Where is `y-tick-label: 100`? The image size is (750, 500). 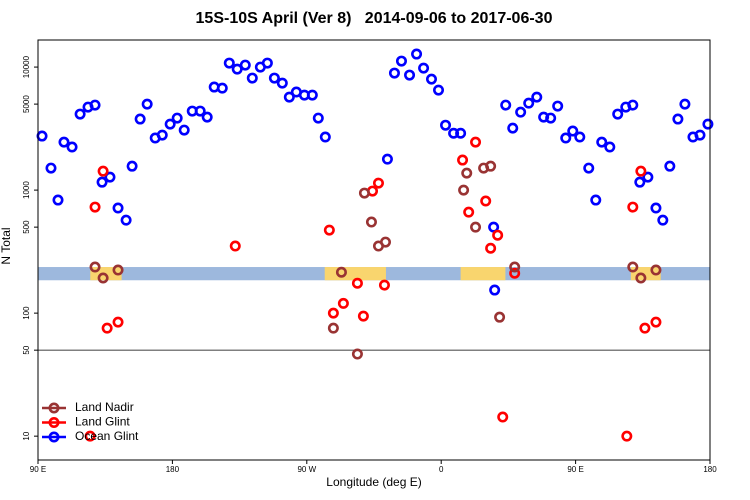
y-tick-label: 100 is located at coordinates (26, 313).